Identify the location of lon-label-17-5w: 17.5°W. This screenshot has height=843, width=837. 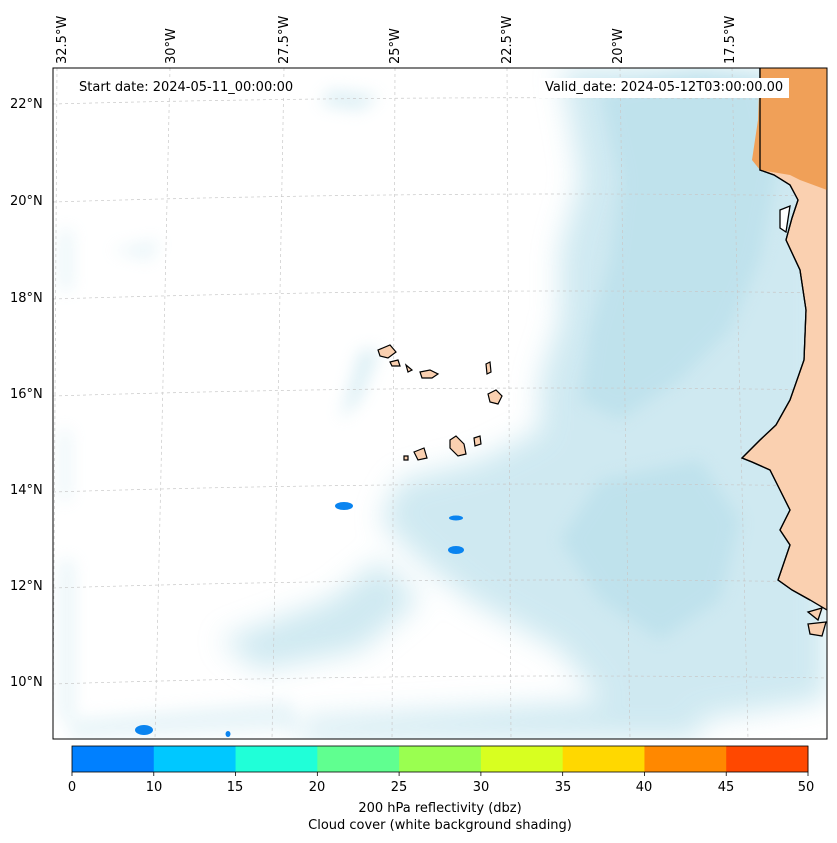
(730, 39).